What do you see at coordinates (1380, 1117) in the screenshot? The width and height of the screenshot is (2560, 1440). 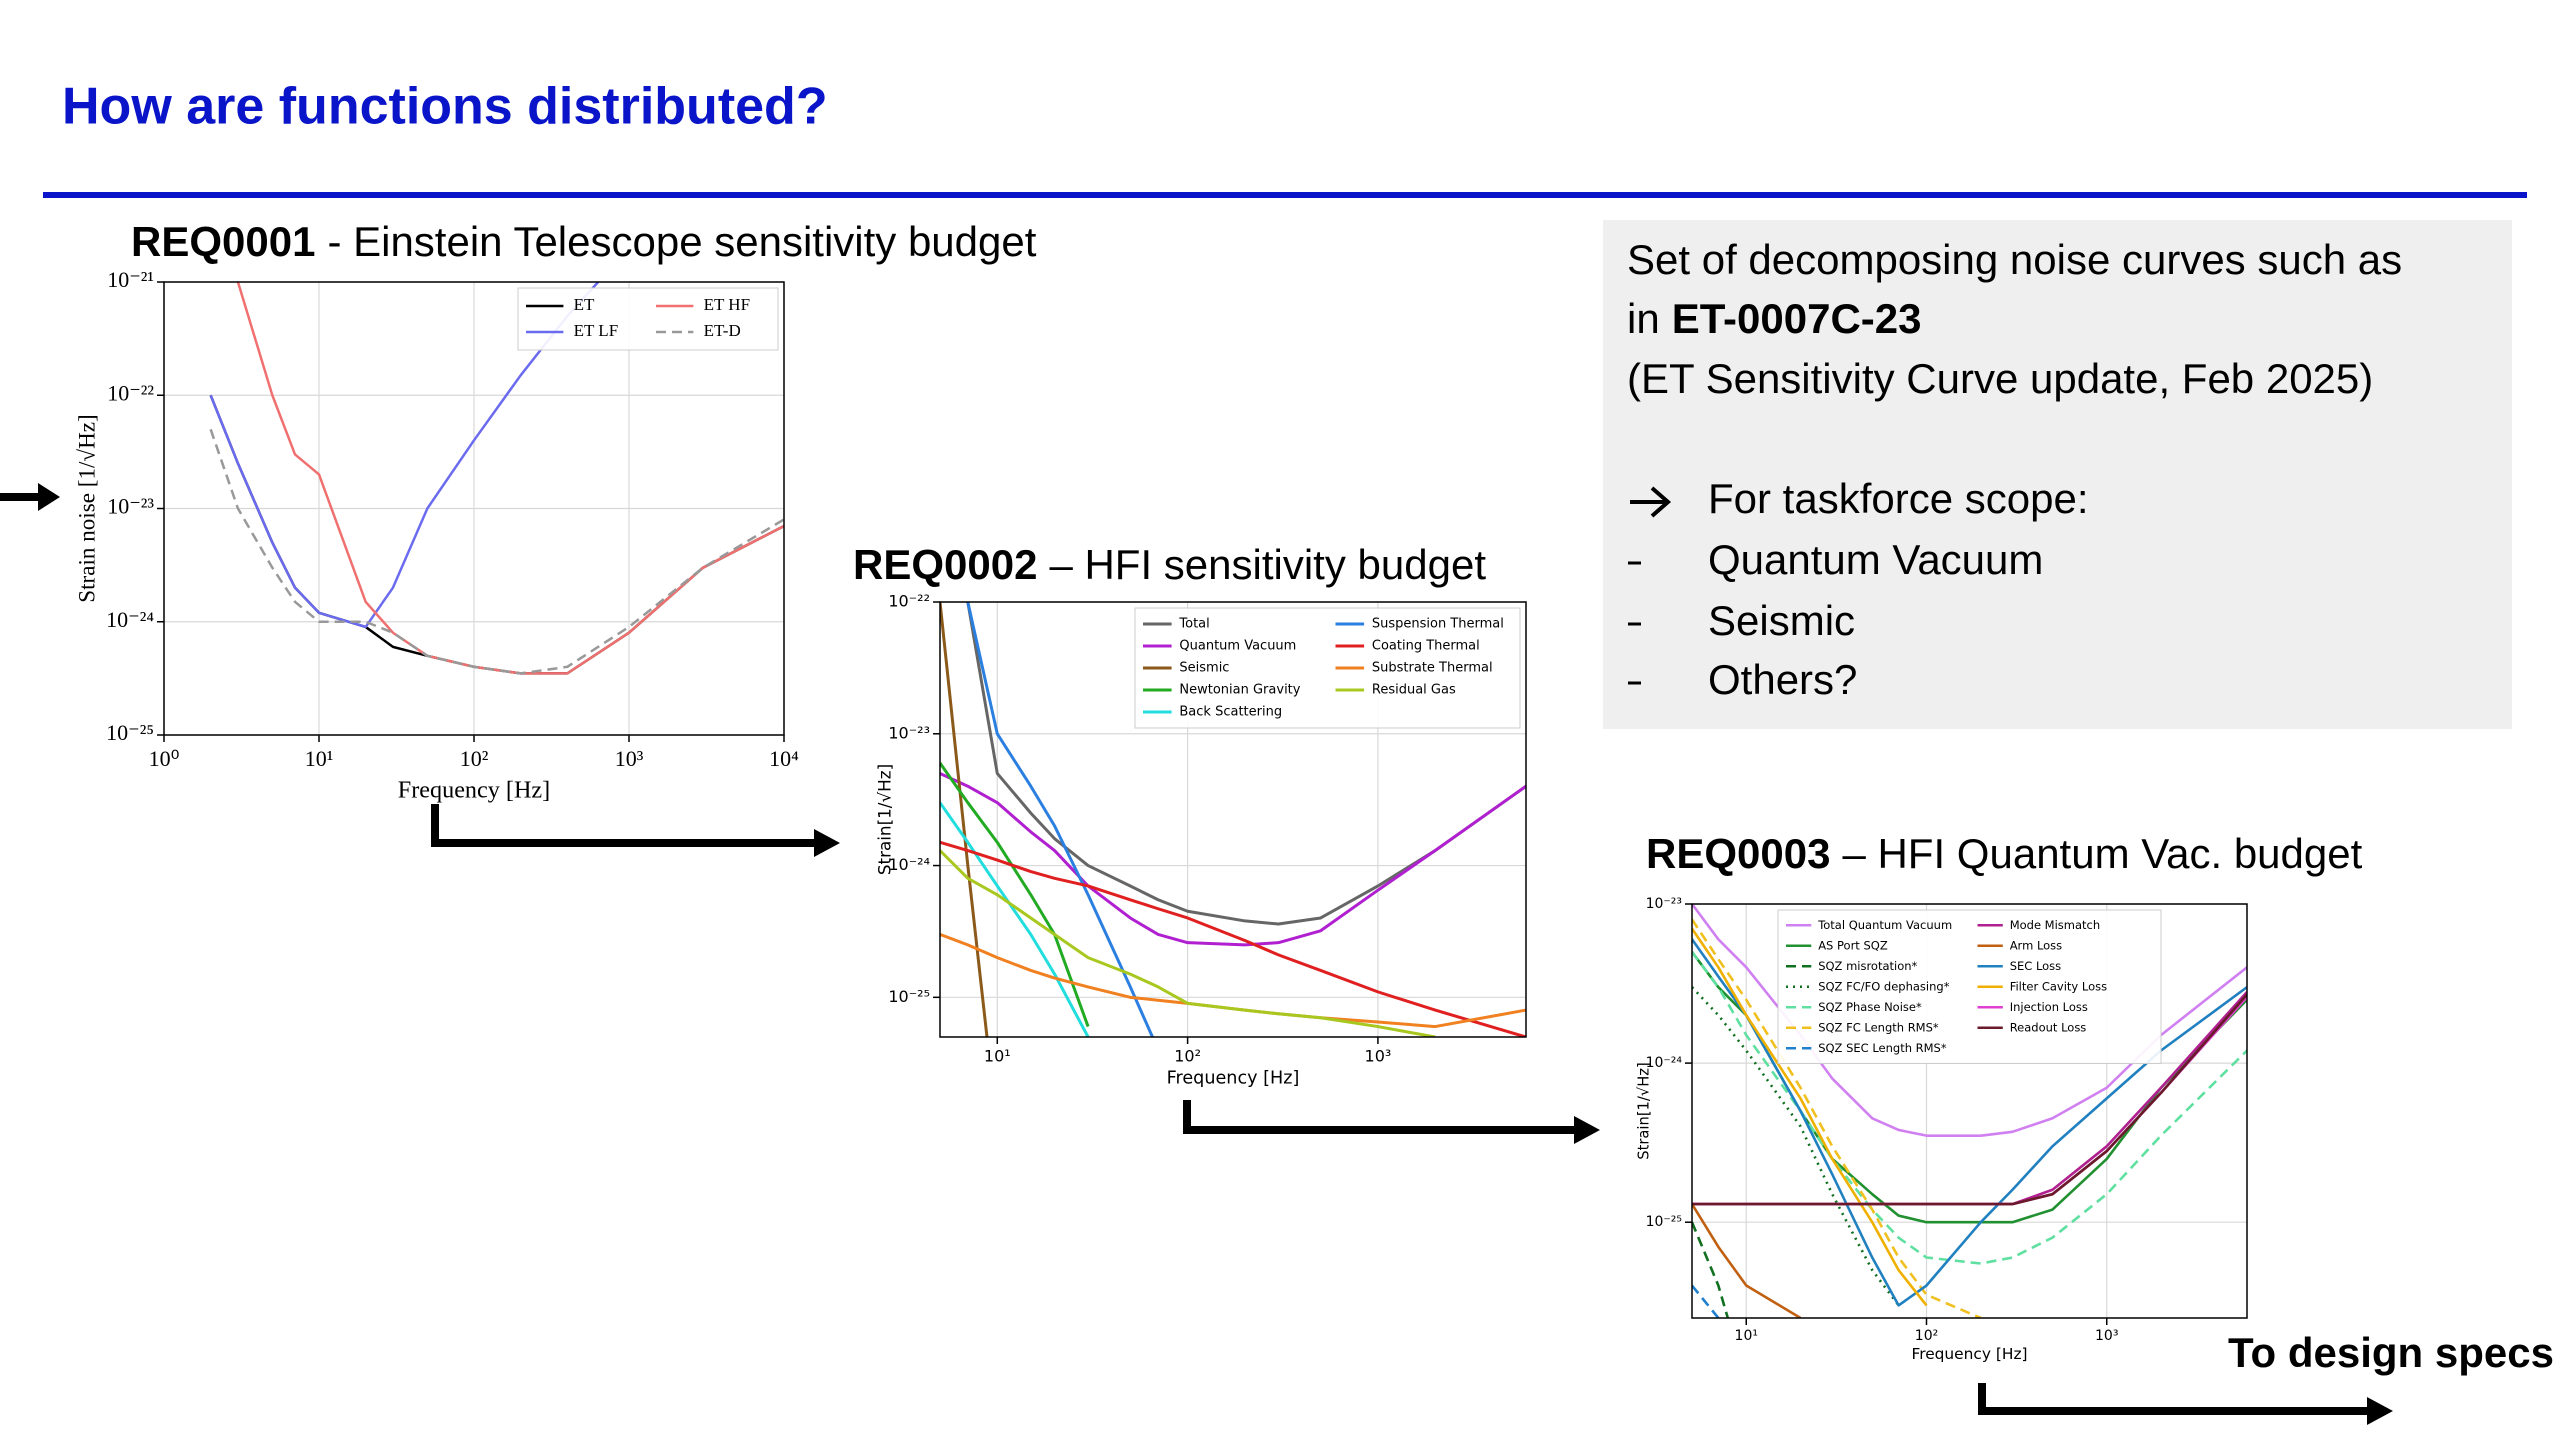 I see `arrow-2-shaft` at bounding box center [1380, 1117].